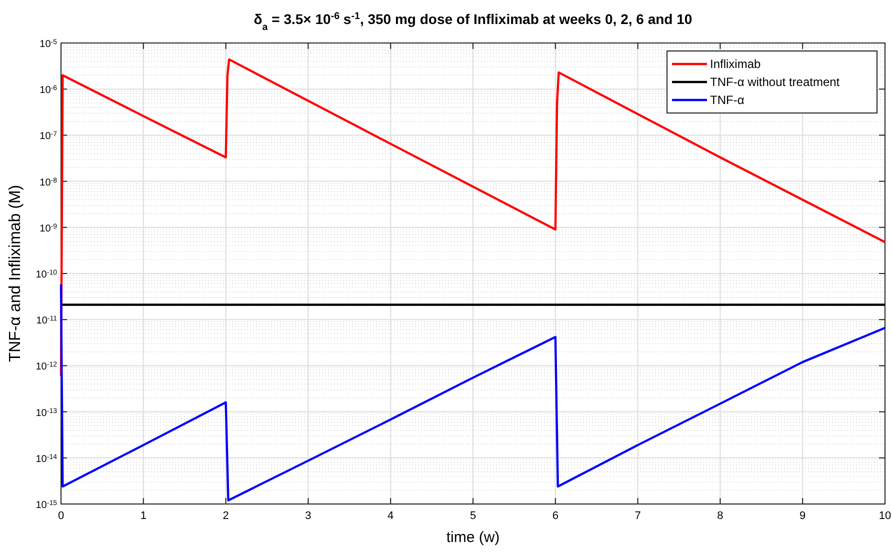 The height and width of the screenshot is (559, 892). What do you see at coordinates (47, 367) in the screenshot?
I see `y-tick-label: 10$^{-12}$` at bounding box center [47, 367].